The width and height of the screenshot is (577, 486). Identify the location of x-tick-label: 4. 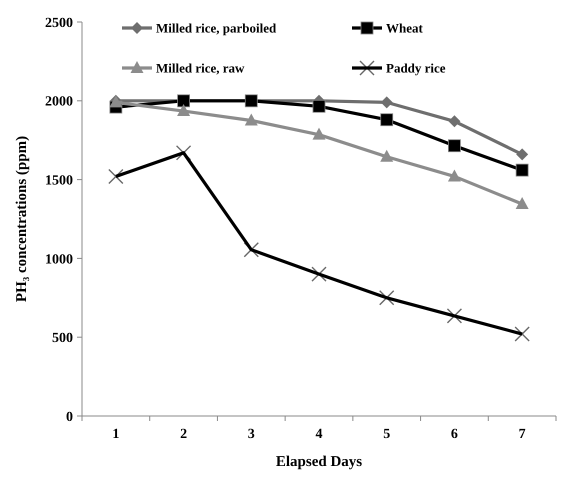
(319, 434).